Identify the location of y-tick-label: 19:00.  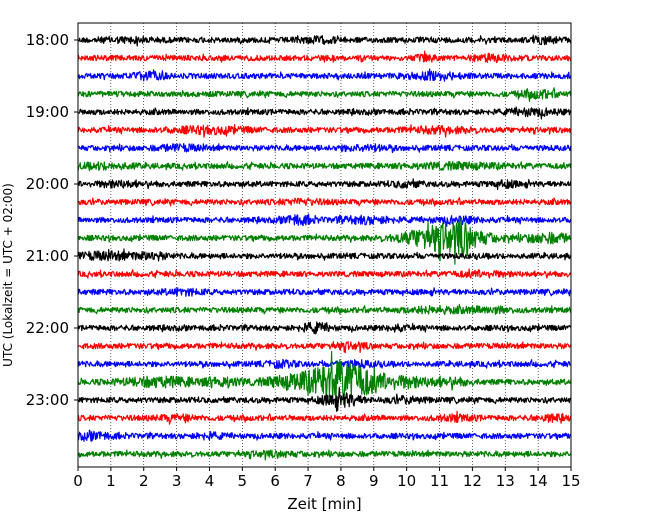
(47, 112).